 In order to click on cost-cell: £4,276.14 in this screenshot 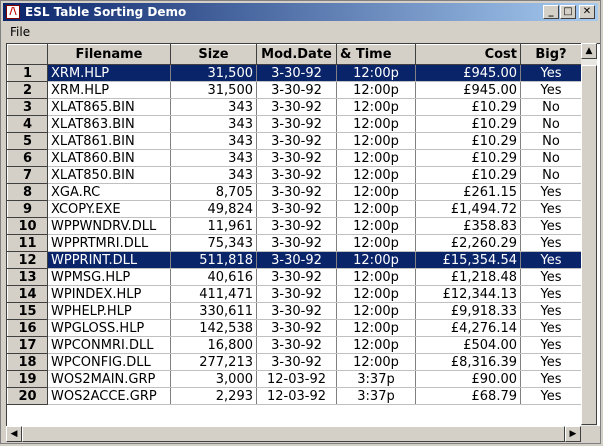, I will do `click(468, 328)`.